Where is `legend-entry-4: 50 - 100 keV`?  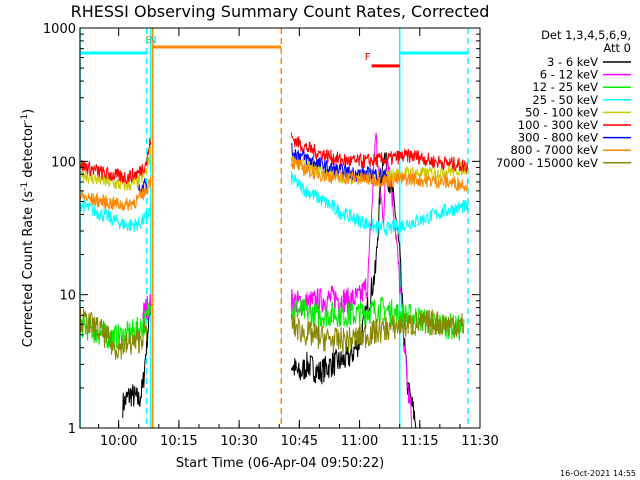
legend-entry-4: 50 - 100 keV is located at coordinates (561, 112).